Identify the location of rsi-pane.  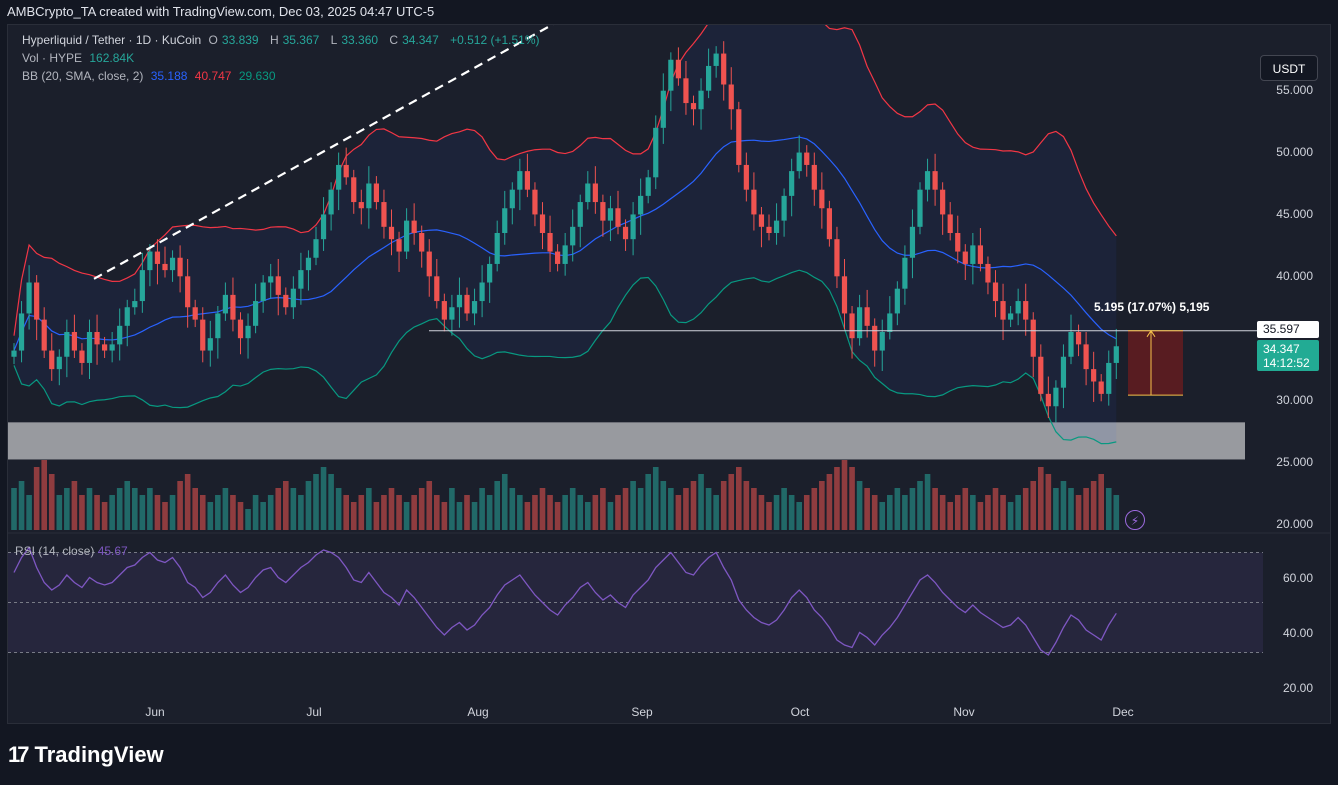
(635, 601).